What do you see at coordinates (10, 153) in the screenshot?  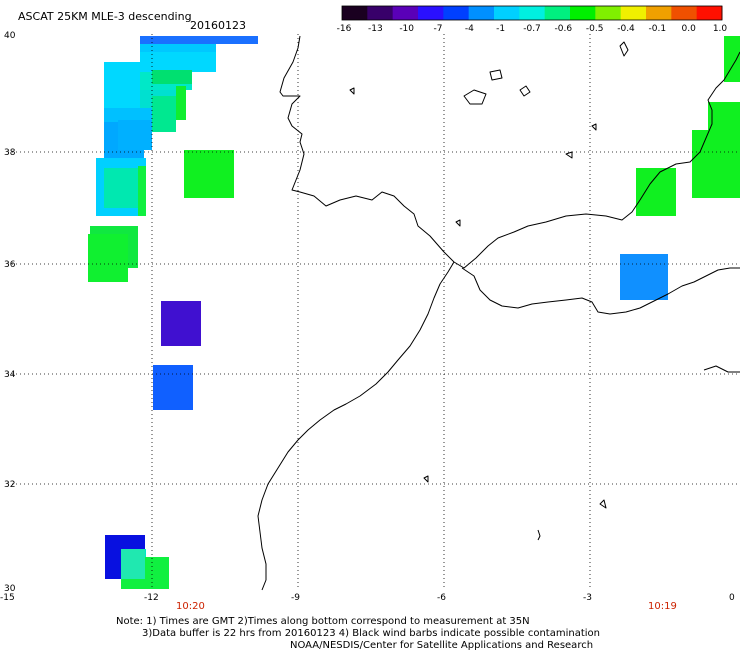 I see `lat-tick-label: 38` at bounding box center [10, 153].